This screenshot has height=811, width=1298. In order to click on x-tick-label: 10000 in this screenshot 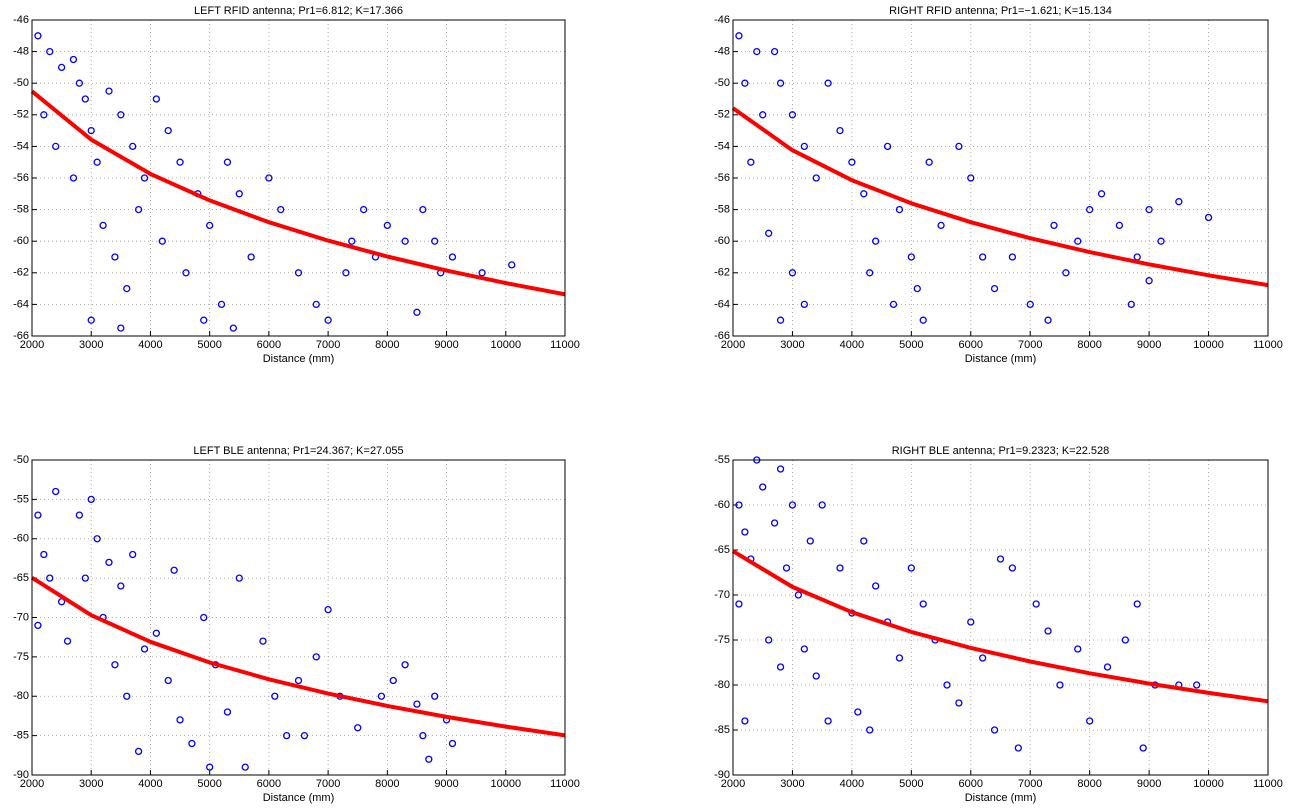, I will do `click(505, 345)`.